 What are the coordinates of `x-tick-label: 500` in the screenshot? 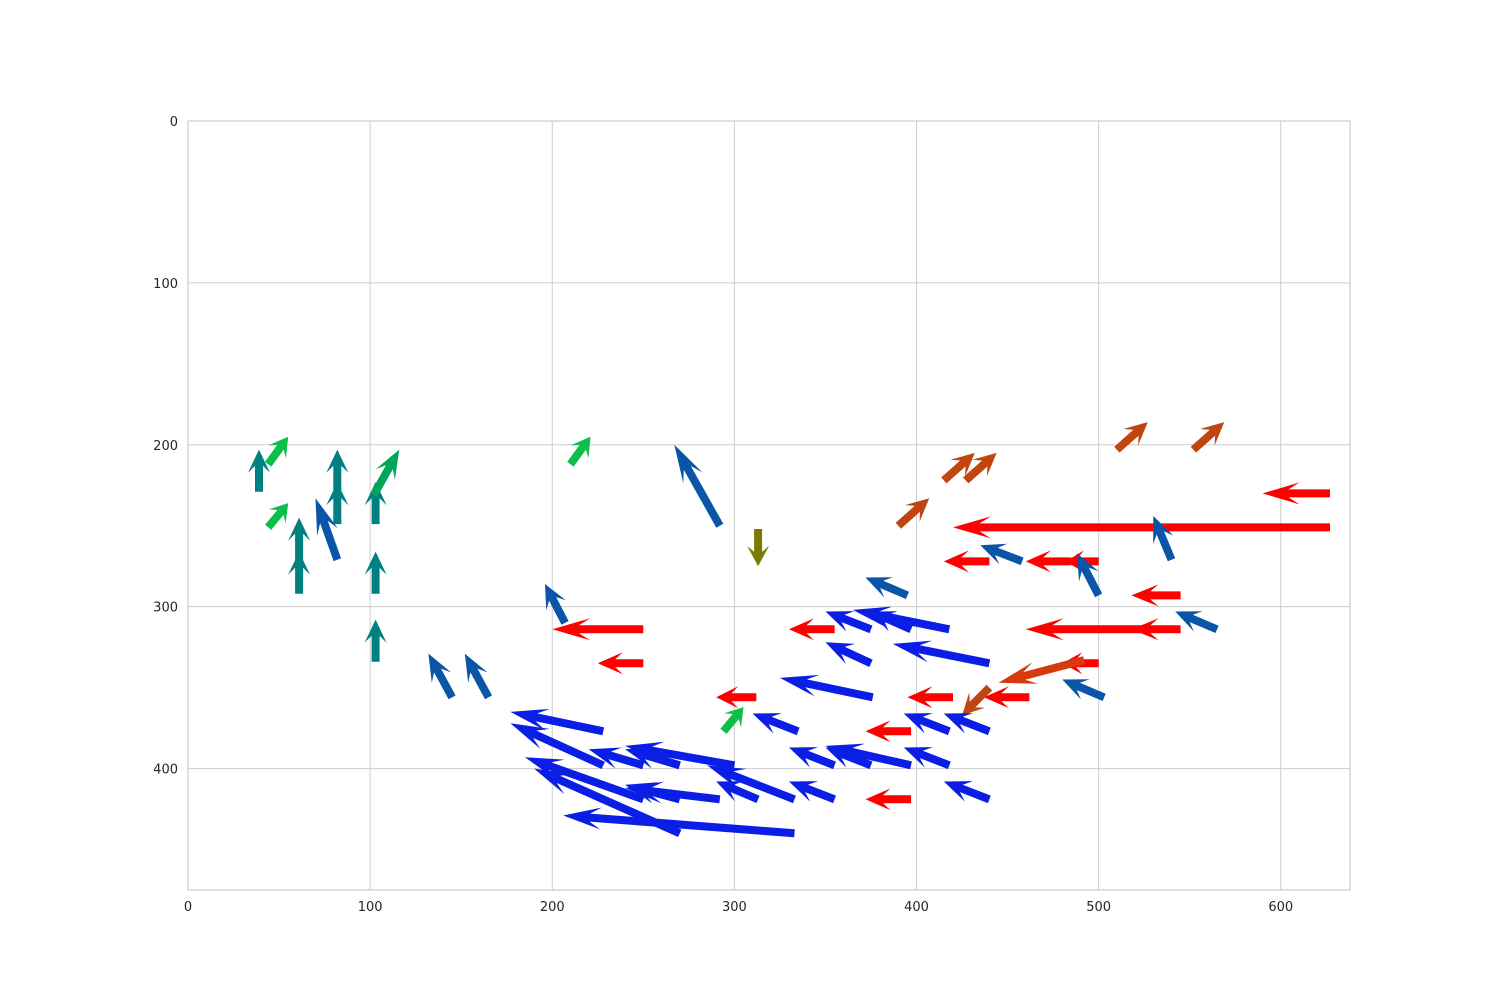 It's located at (1098, 907).